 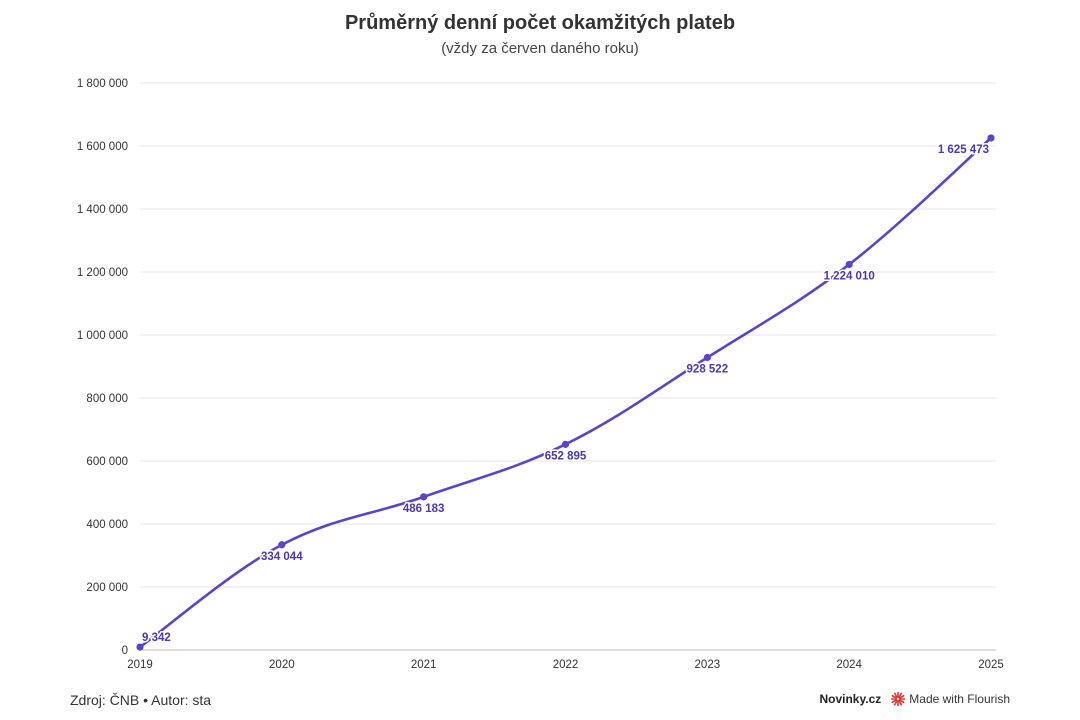 What do you see at coordinates (102, 273) in the screenshot?
I see `y-tick-label: 1 200 000` at bounding box center [102, 273].